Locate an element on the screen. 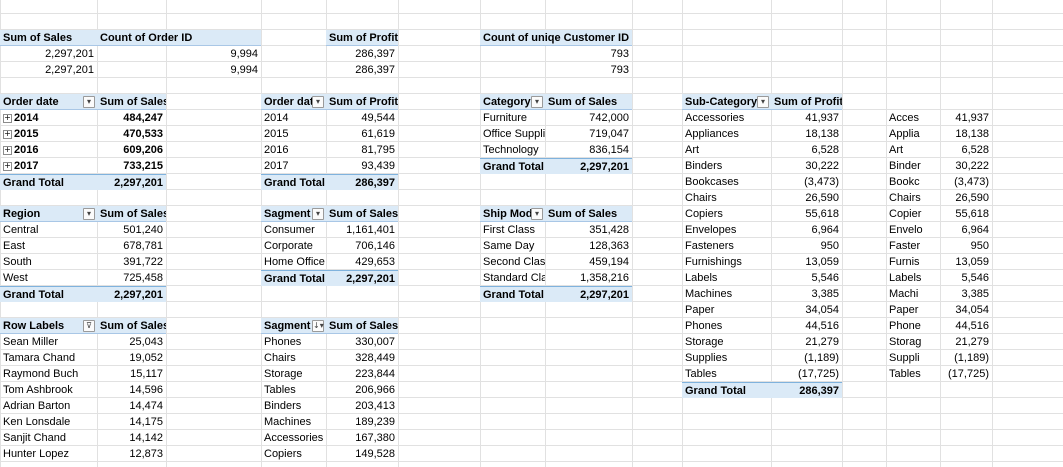  pivot-row-value: 34,054 is located at coordinates (806, 310).